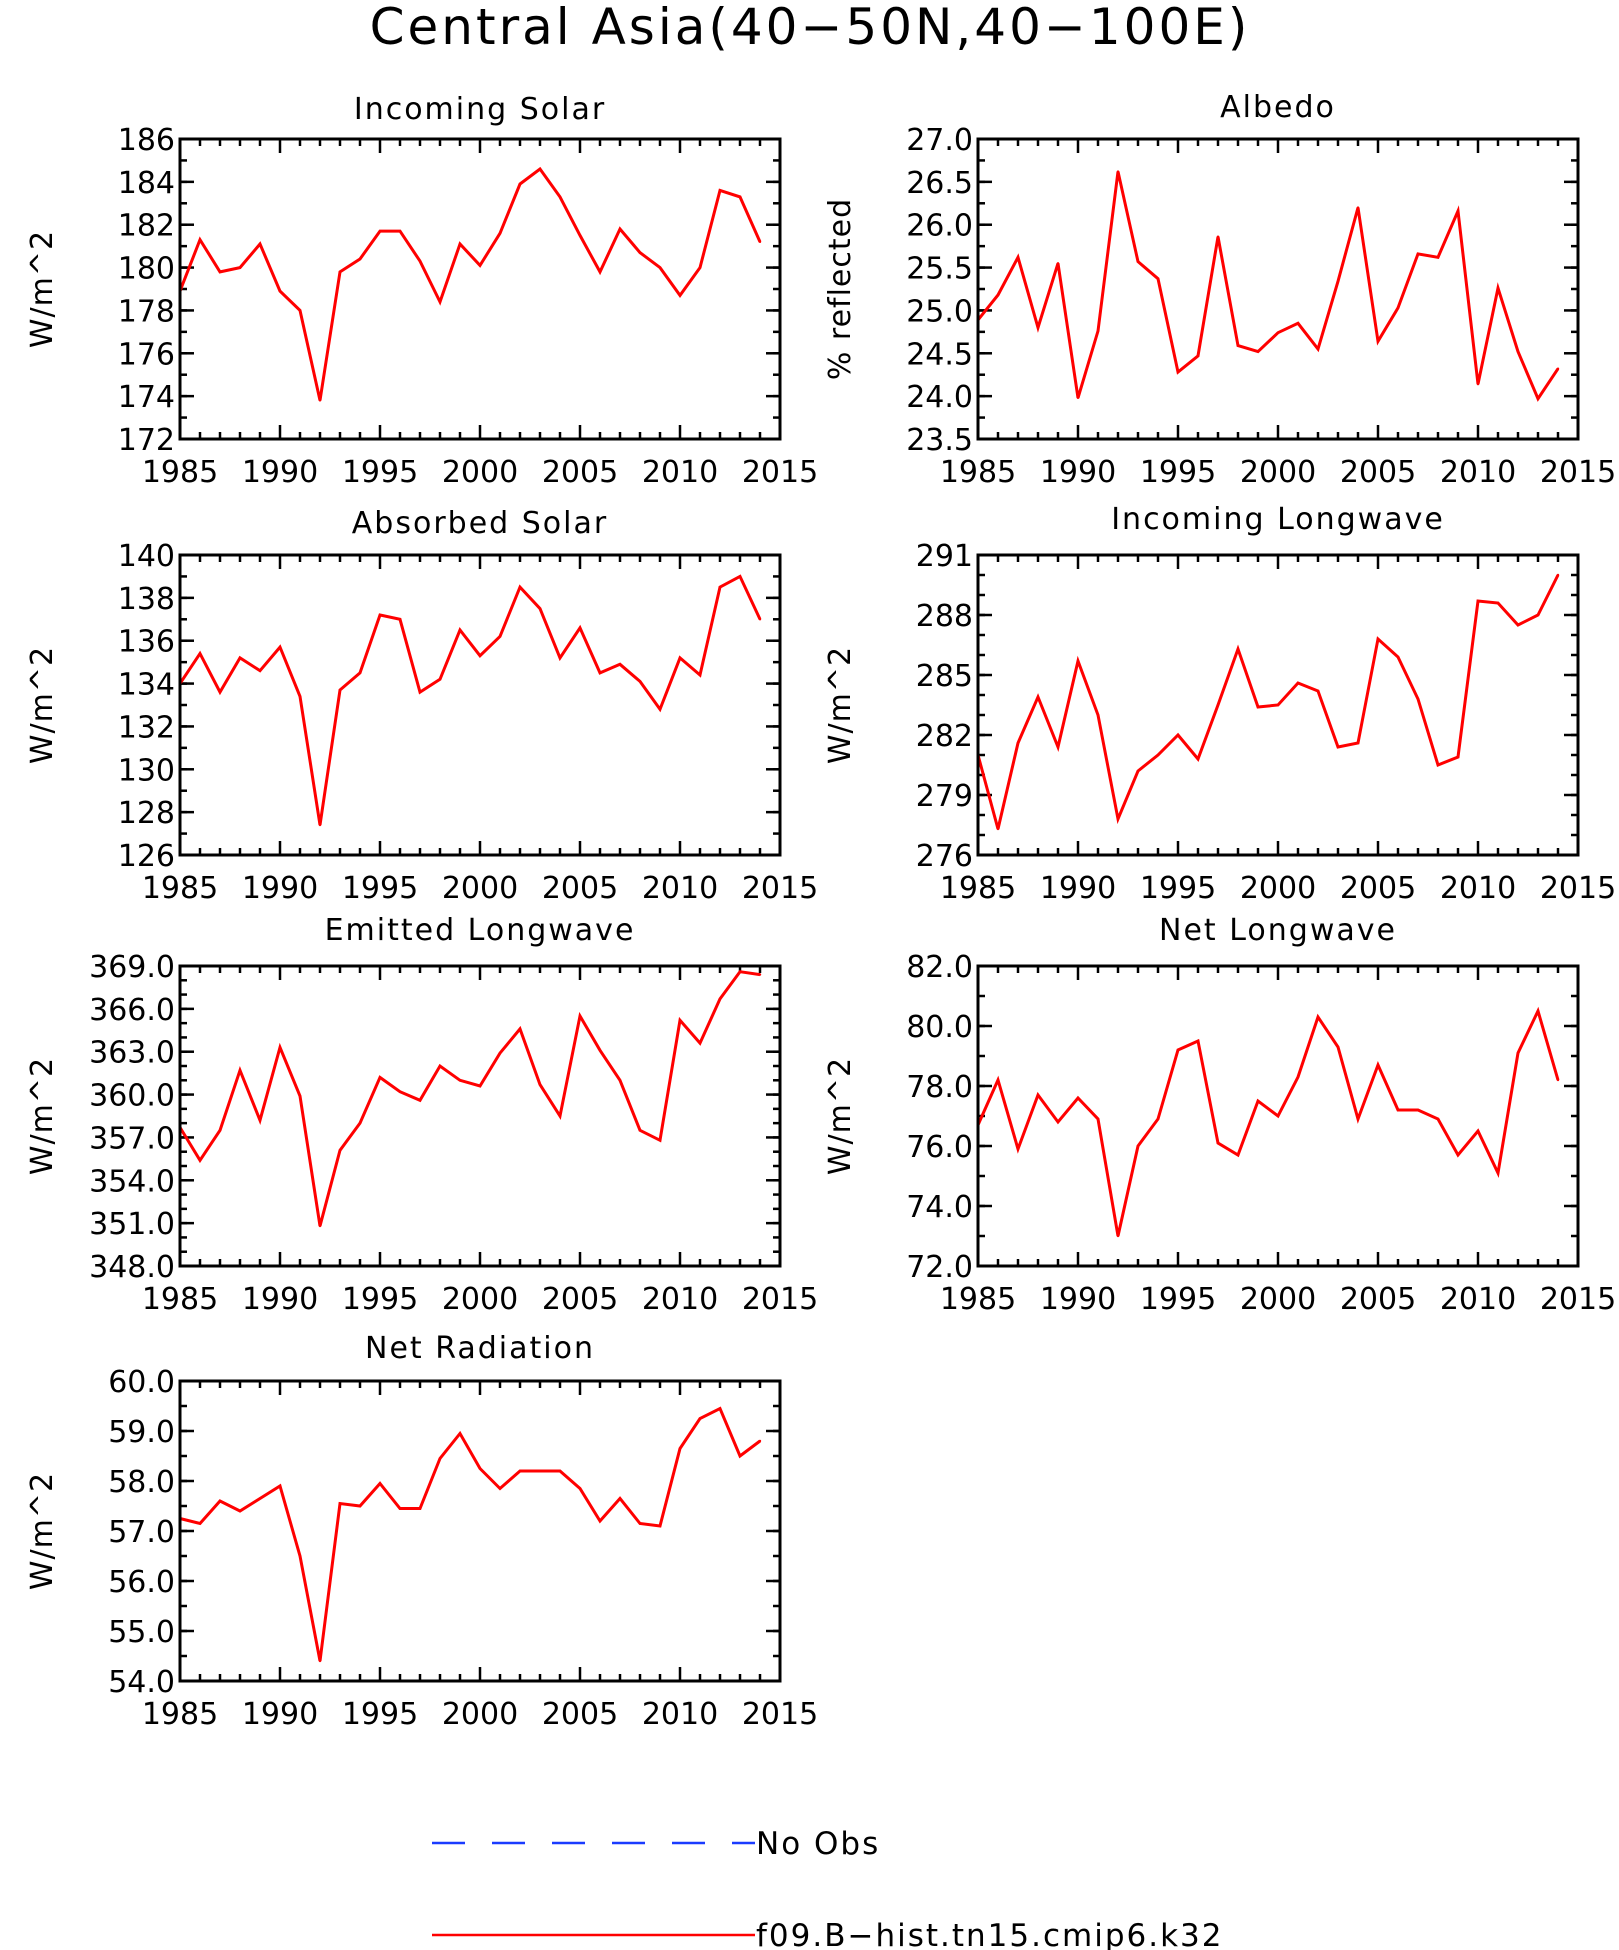 The width and height of the screenshot is (1619, 1950). Describe the element at coordinates (939, 1087) in the screenshot. I see `y-tick-label: 78.0` at that location.